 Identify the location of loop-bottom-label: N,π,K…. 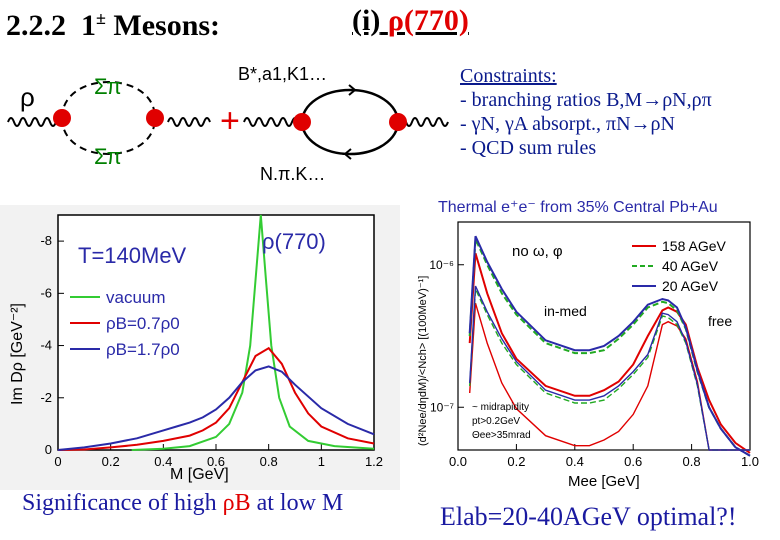
(292, 172).